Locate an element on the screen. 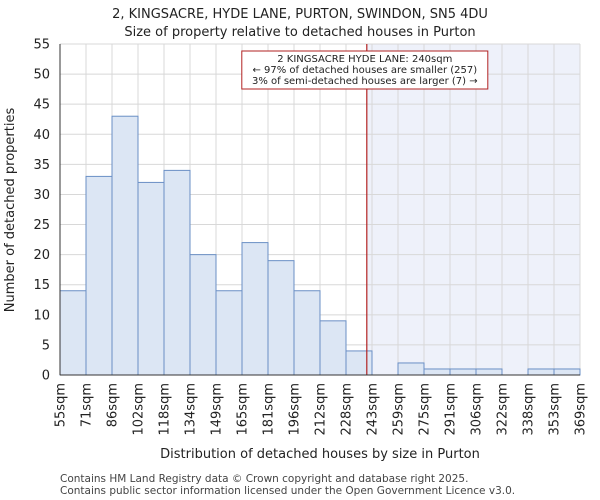 The height and width of the screenshot is (500, 600). y-tick-label: 35 is located at coordinates (41, 165).